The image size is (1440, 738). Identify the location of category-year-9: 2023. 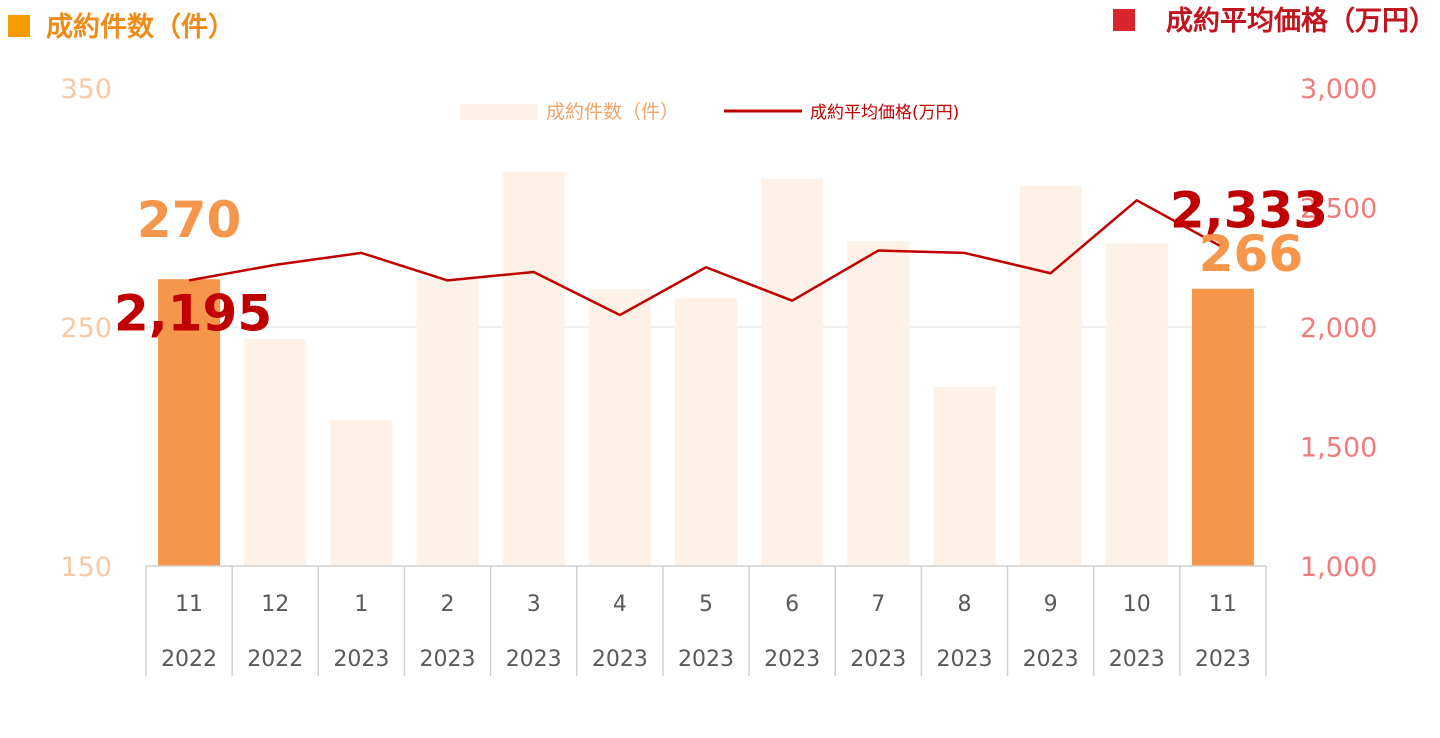
(964, 659).